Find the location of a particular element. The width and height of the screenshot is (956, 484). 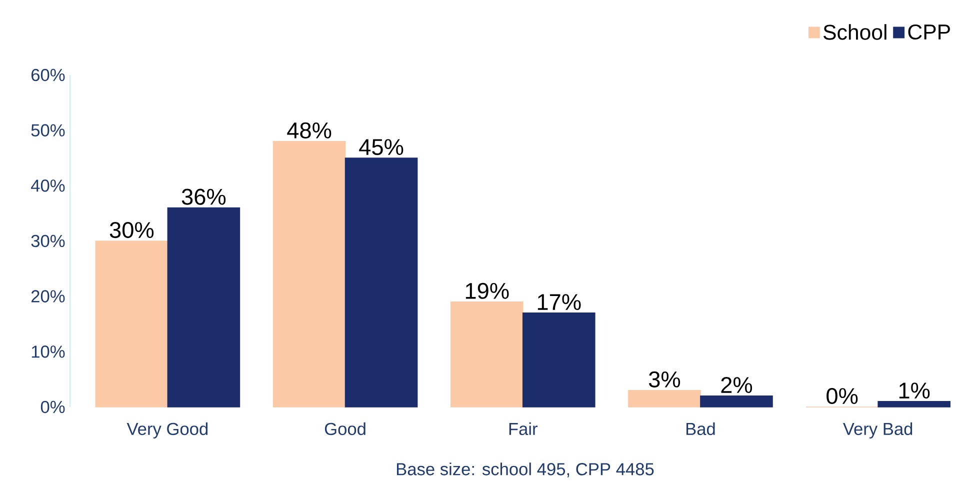

data-label: 1% is located at coordinates (914, 390).